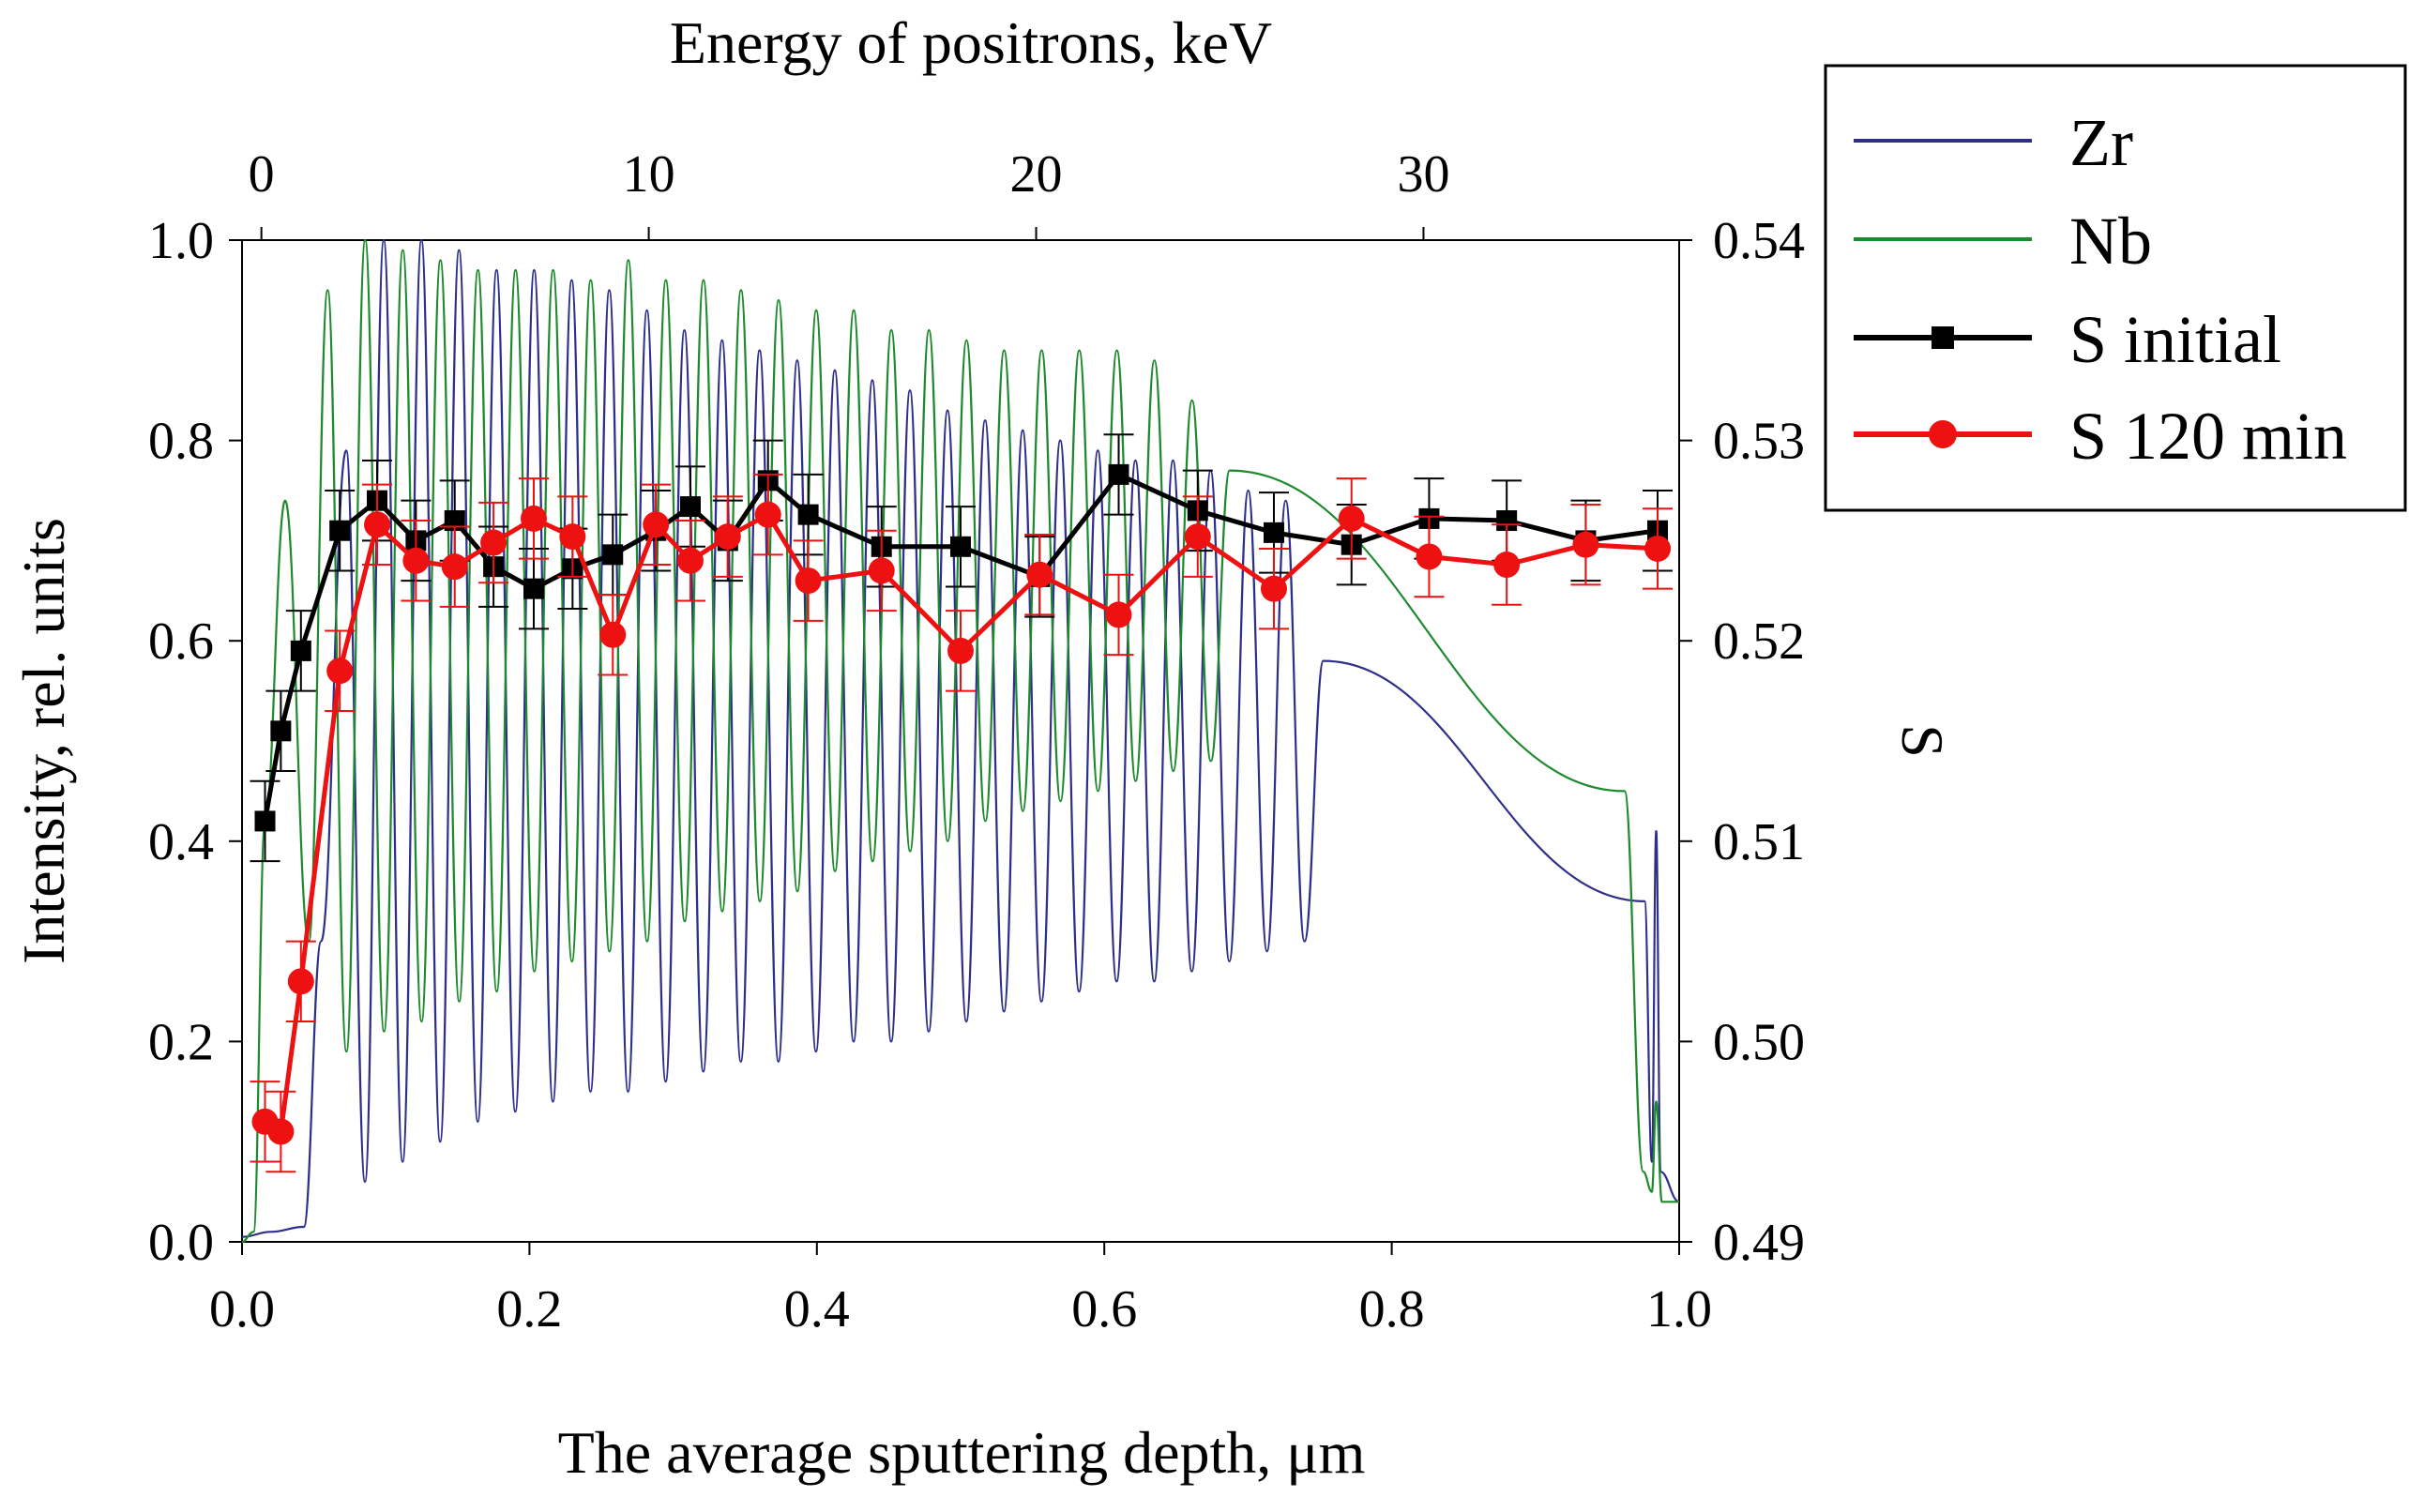 This screenshot has width=2424, height=1512. What do you see at coordinates (1759, 442) in the screenshot?
I see `y2-tick-label: 0.53` at bounding box center [1759, 442].